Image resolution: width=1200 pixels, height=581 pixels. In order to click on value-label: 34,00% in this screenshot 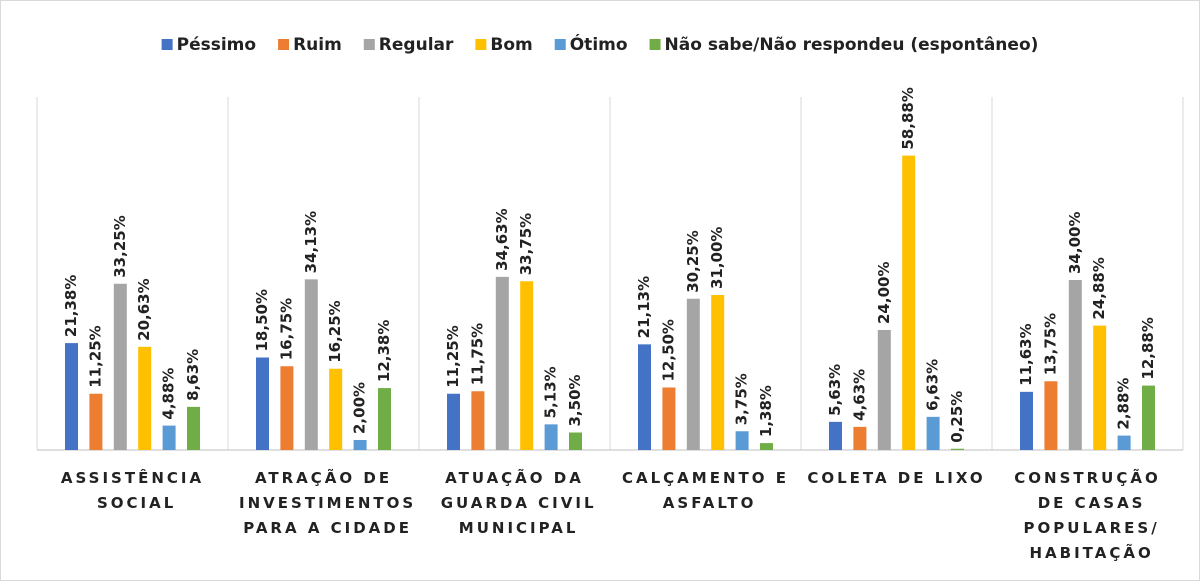, I will do `click(1075, 243)`.